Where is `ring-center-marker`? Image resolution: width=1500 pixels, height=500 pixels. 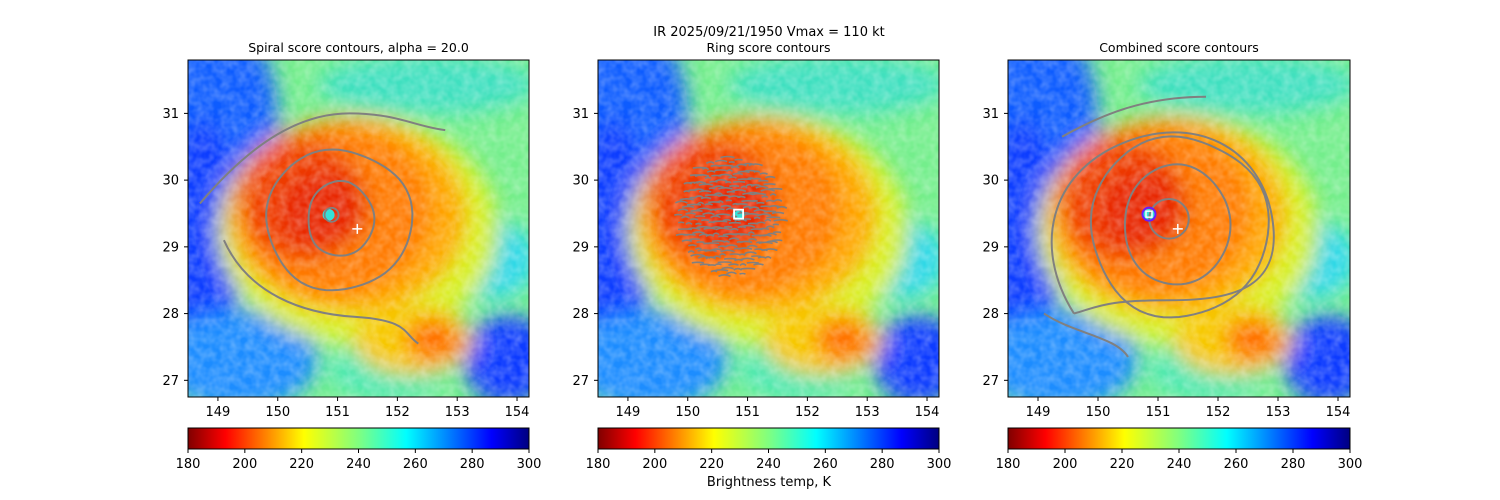
ring-center-marker is located at coordinates (738, 214).